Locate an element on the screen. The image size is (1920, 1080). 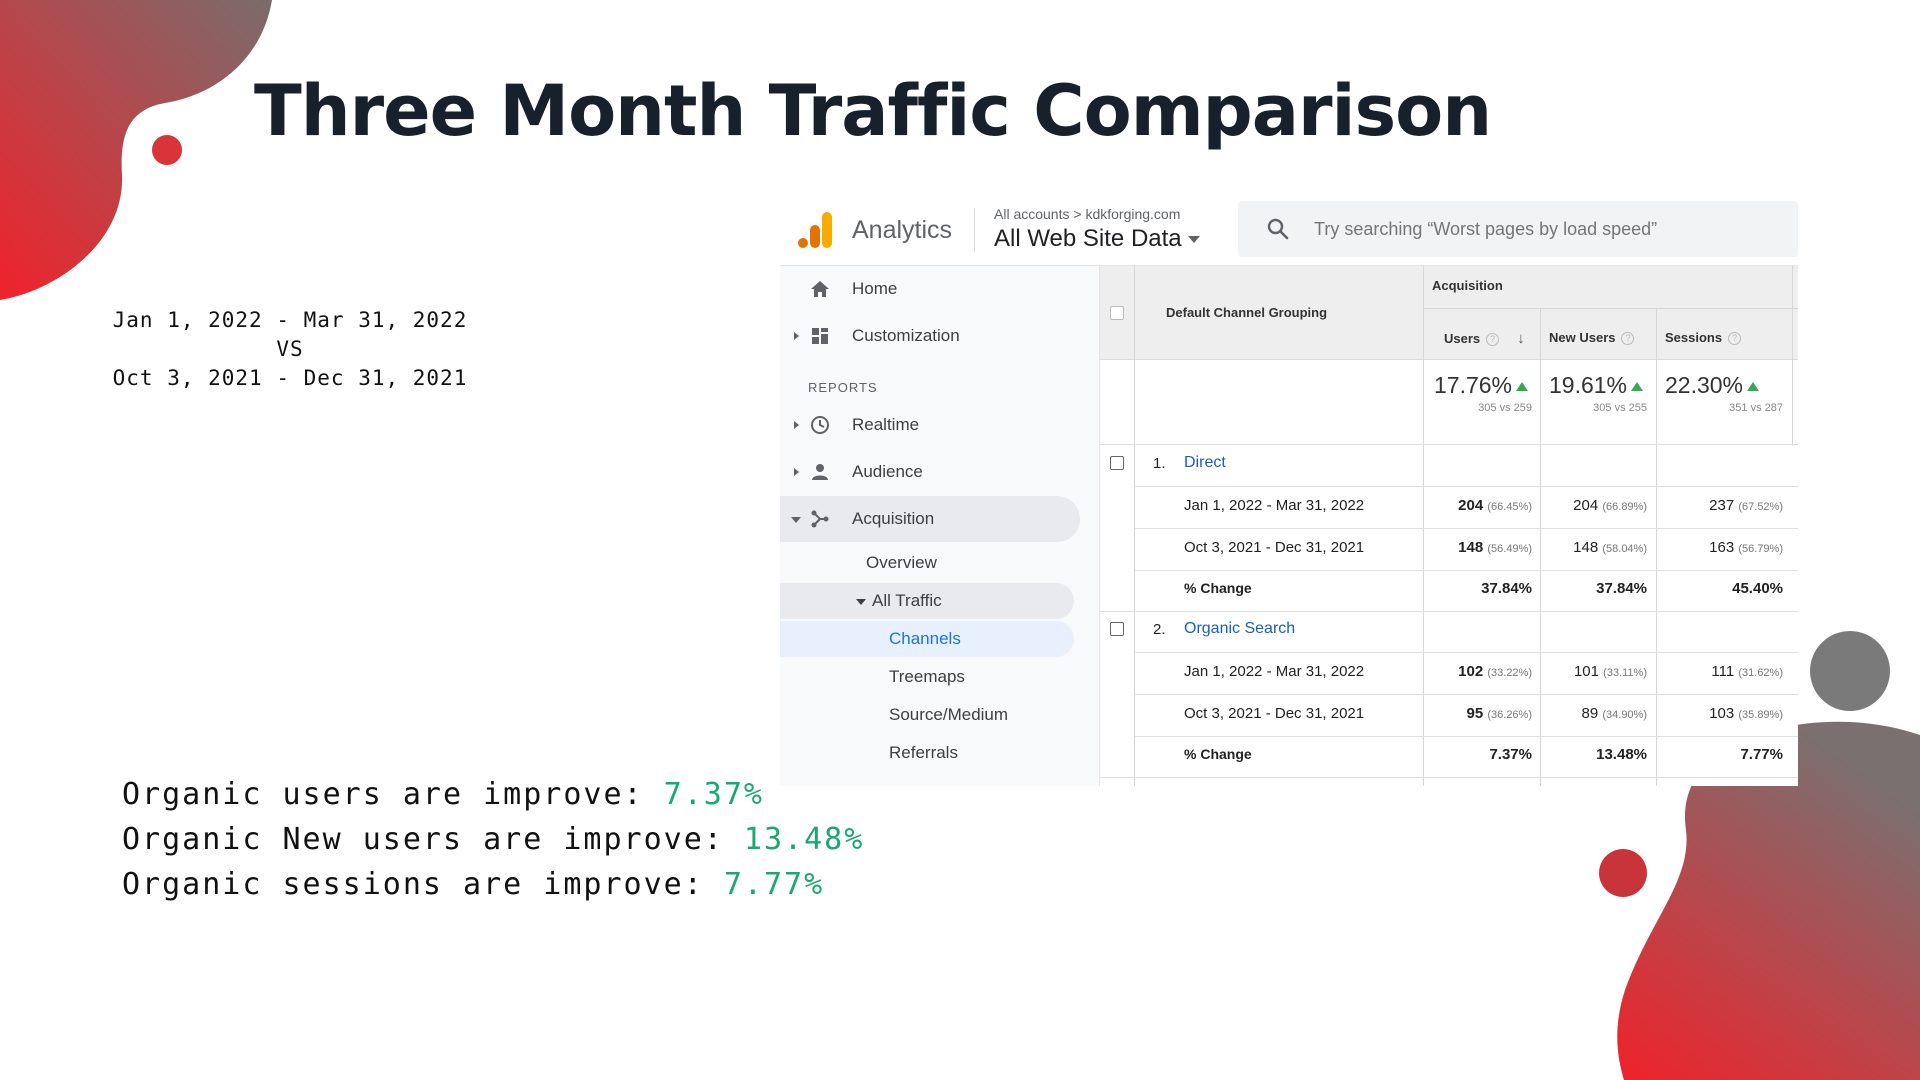
row-index: 1. is located at coordinates (1159, 463).